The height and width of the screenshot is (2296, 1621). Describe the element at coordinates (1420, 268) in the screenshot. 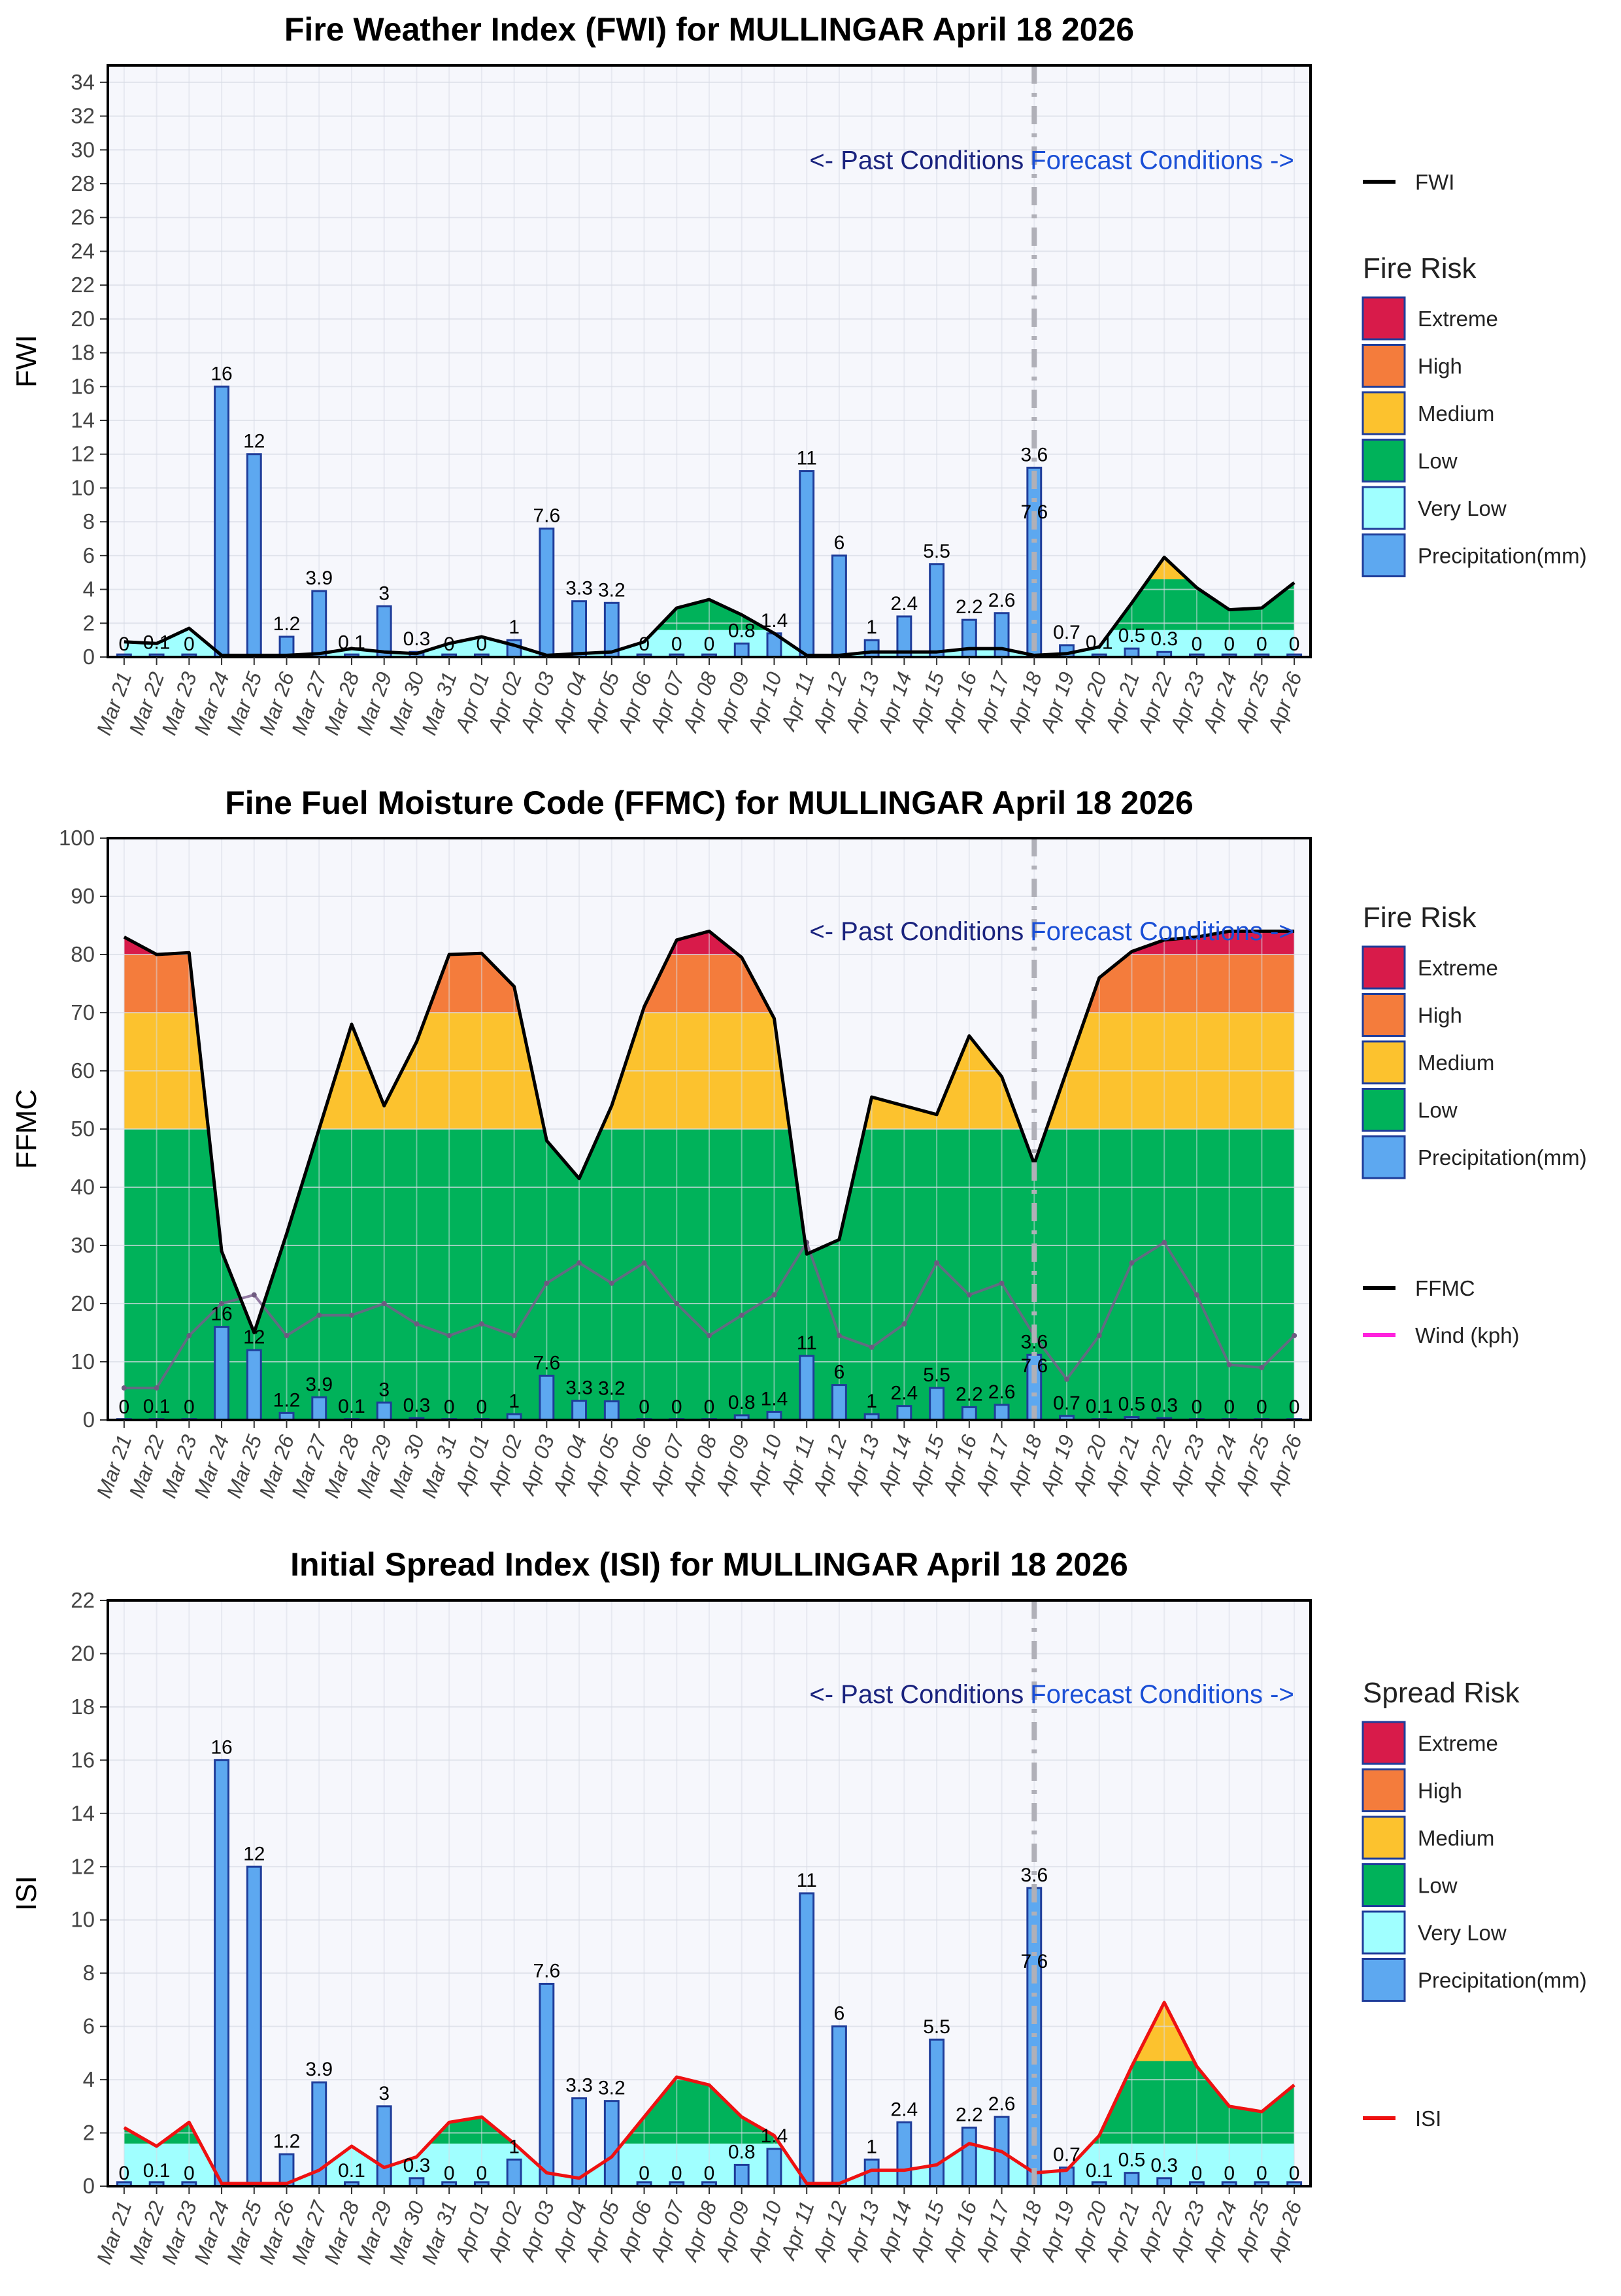

I see `legend-title: Fire Risk` at that location.